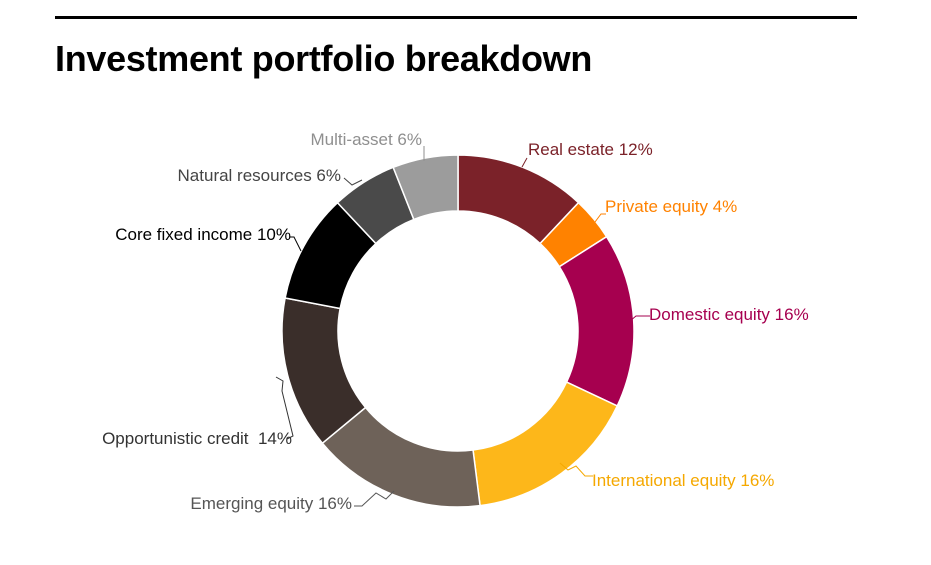 Image resolution: width=931 pixels, height=565 pixels. Describe the element at coordinates (366, 139) in the screenshot. I see `slice-label-multi-asset: Multi-asset 6%` at that location.